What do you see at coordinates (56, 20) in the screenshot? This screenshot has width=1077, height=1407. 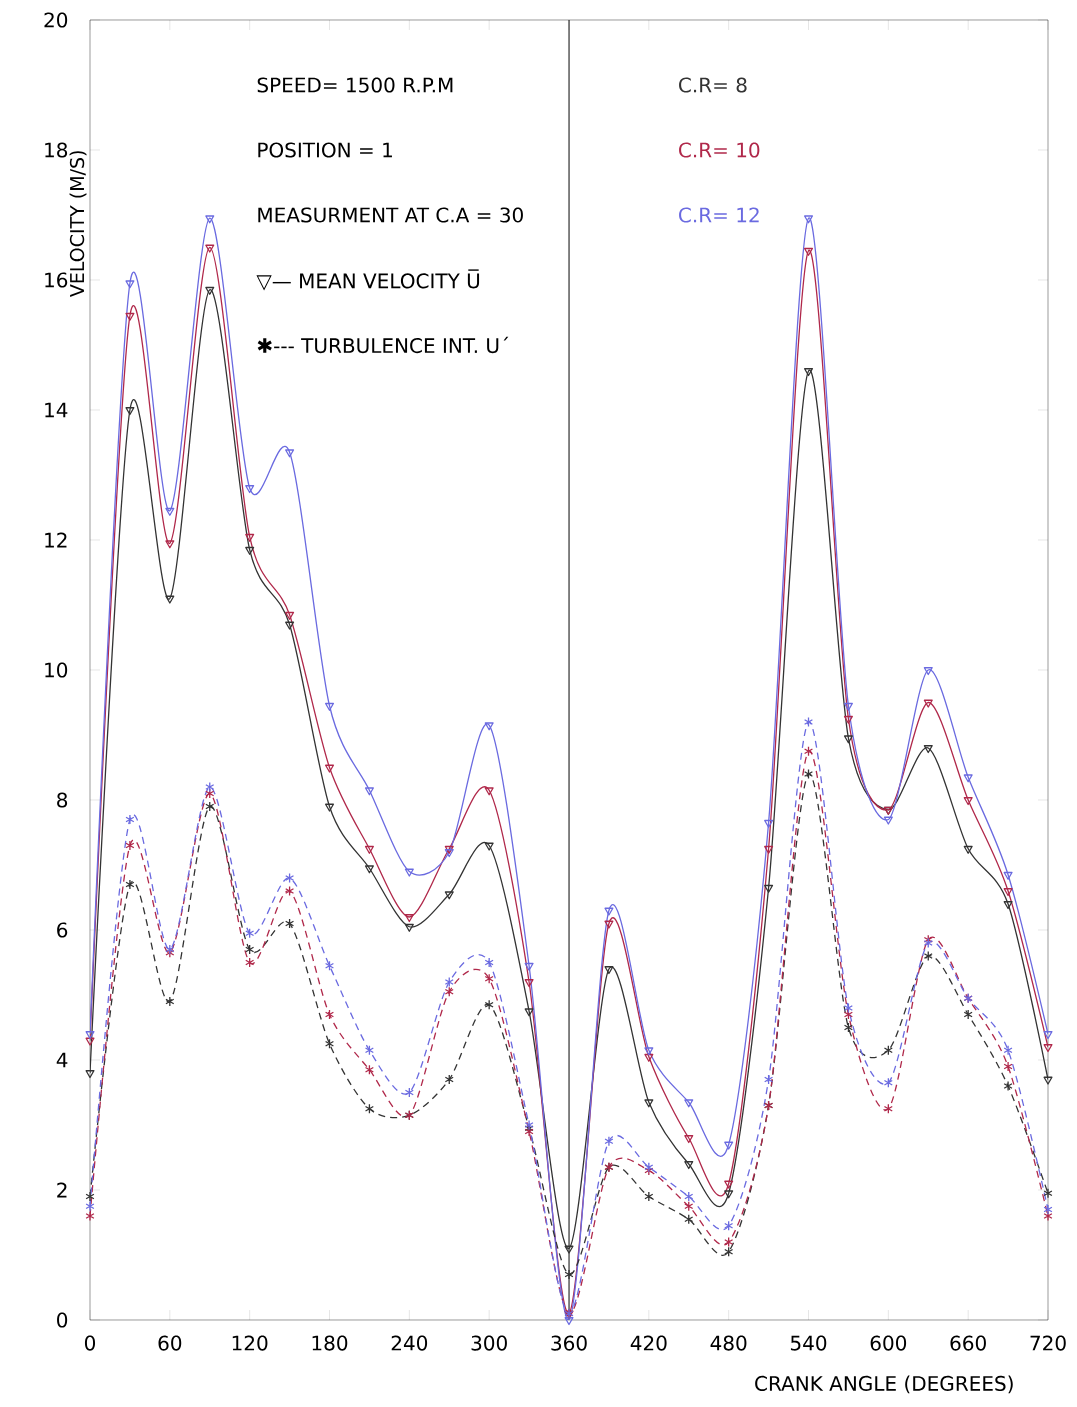 I see `y-tick-label: 20` at bounding box center [56, 20].